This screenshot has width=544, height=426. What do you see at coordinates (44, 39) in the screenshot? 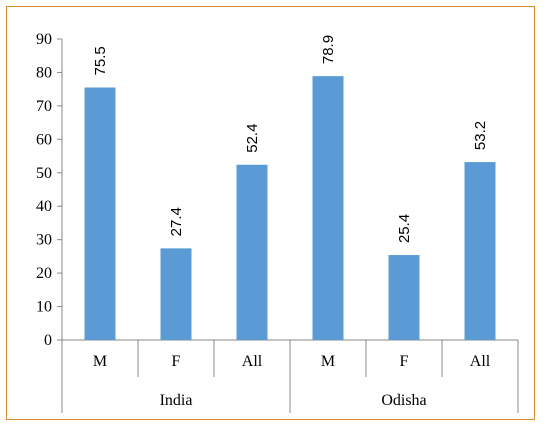
I see `y-tick-label: 90` at bounding box center [44, 39].